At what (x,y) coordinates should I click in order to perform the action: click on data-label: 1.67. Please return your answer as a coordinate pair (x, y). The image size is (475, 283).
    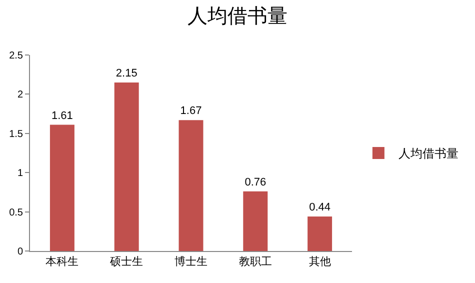
    Looking at the image, I should click on (191, 111).